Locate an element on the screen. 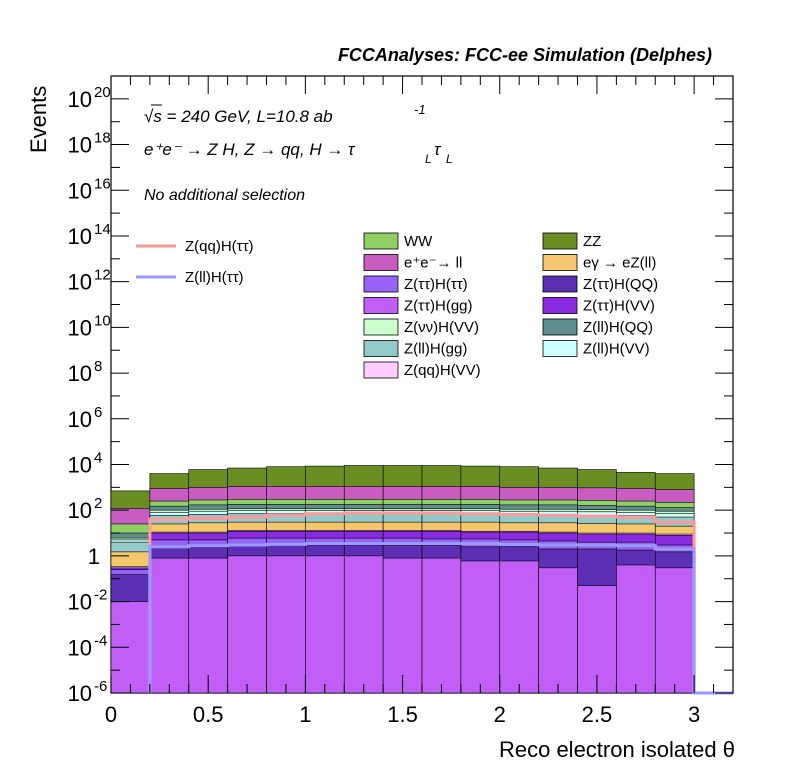  bar-z-h-gg--bin-6 is located at coordinates (363, 624).